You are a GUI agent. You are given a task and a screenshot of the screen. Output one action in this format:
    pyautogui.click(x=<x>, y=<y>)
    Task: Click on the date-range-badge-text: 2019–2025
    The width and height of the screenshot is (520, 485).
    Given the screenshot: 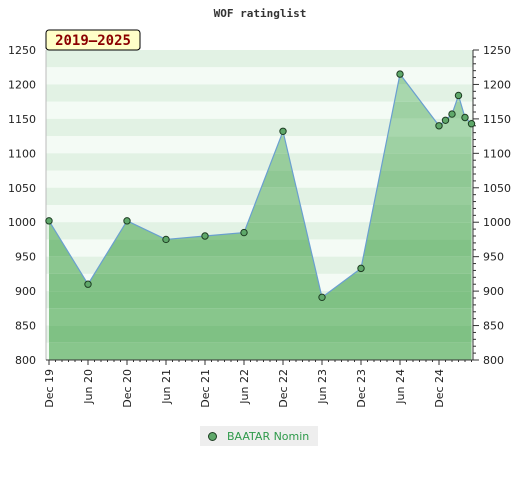 What is the action you would take?
    pyautogui.click(x=93, y=41)
    